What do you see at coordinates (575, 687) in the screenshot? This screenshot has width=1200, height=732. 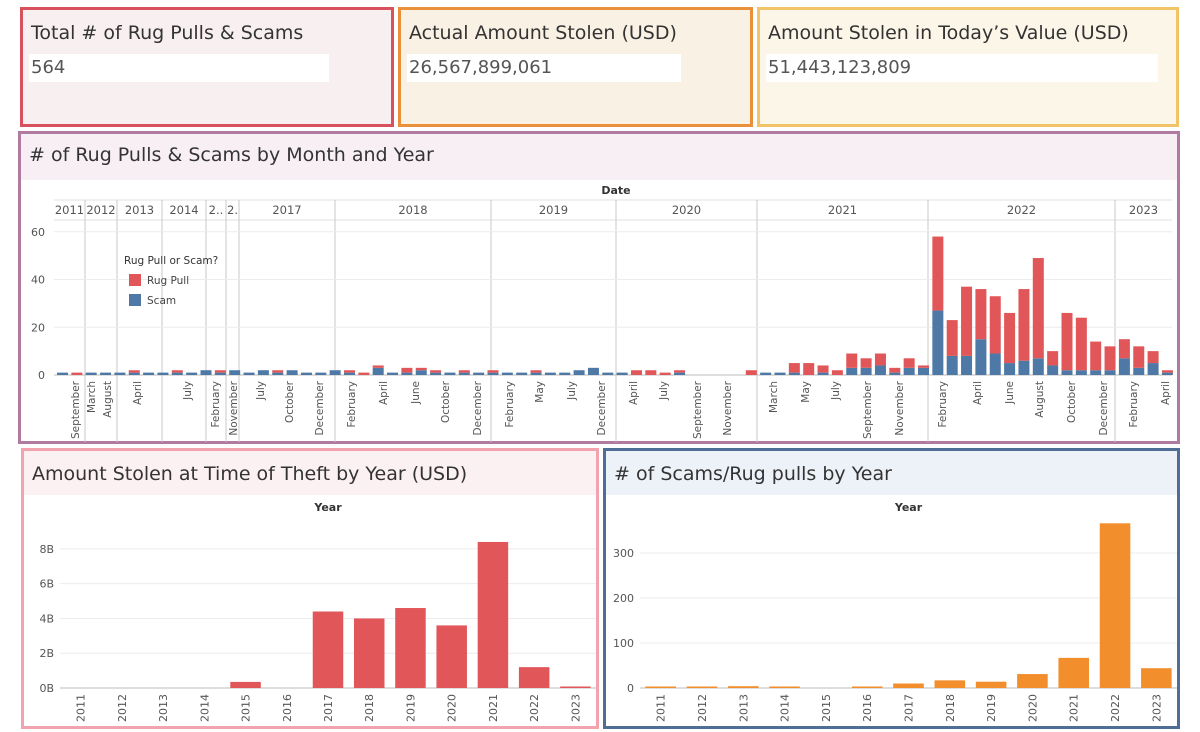 I see `bar-2023` at bounding box center [575, 687].